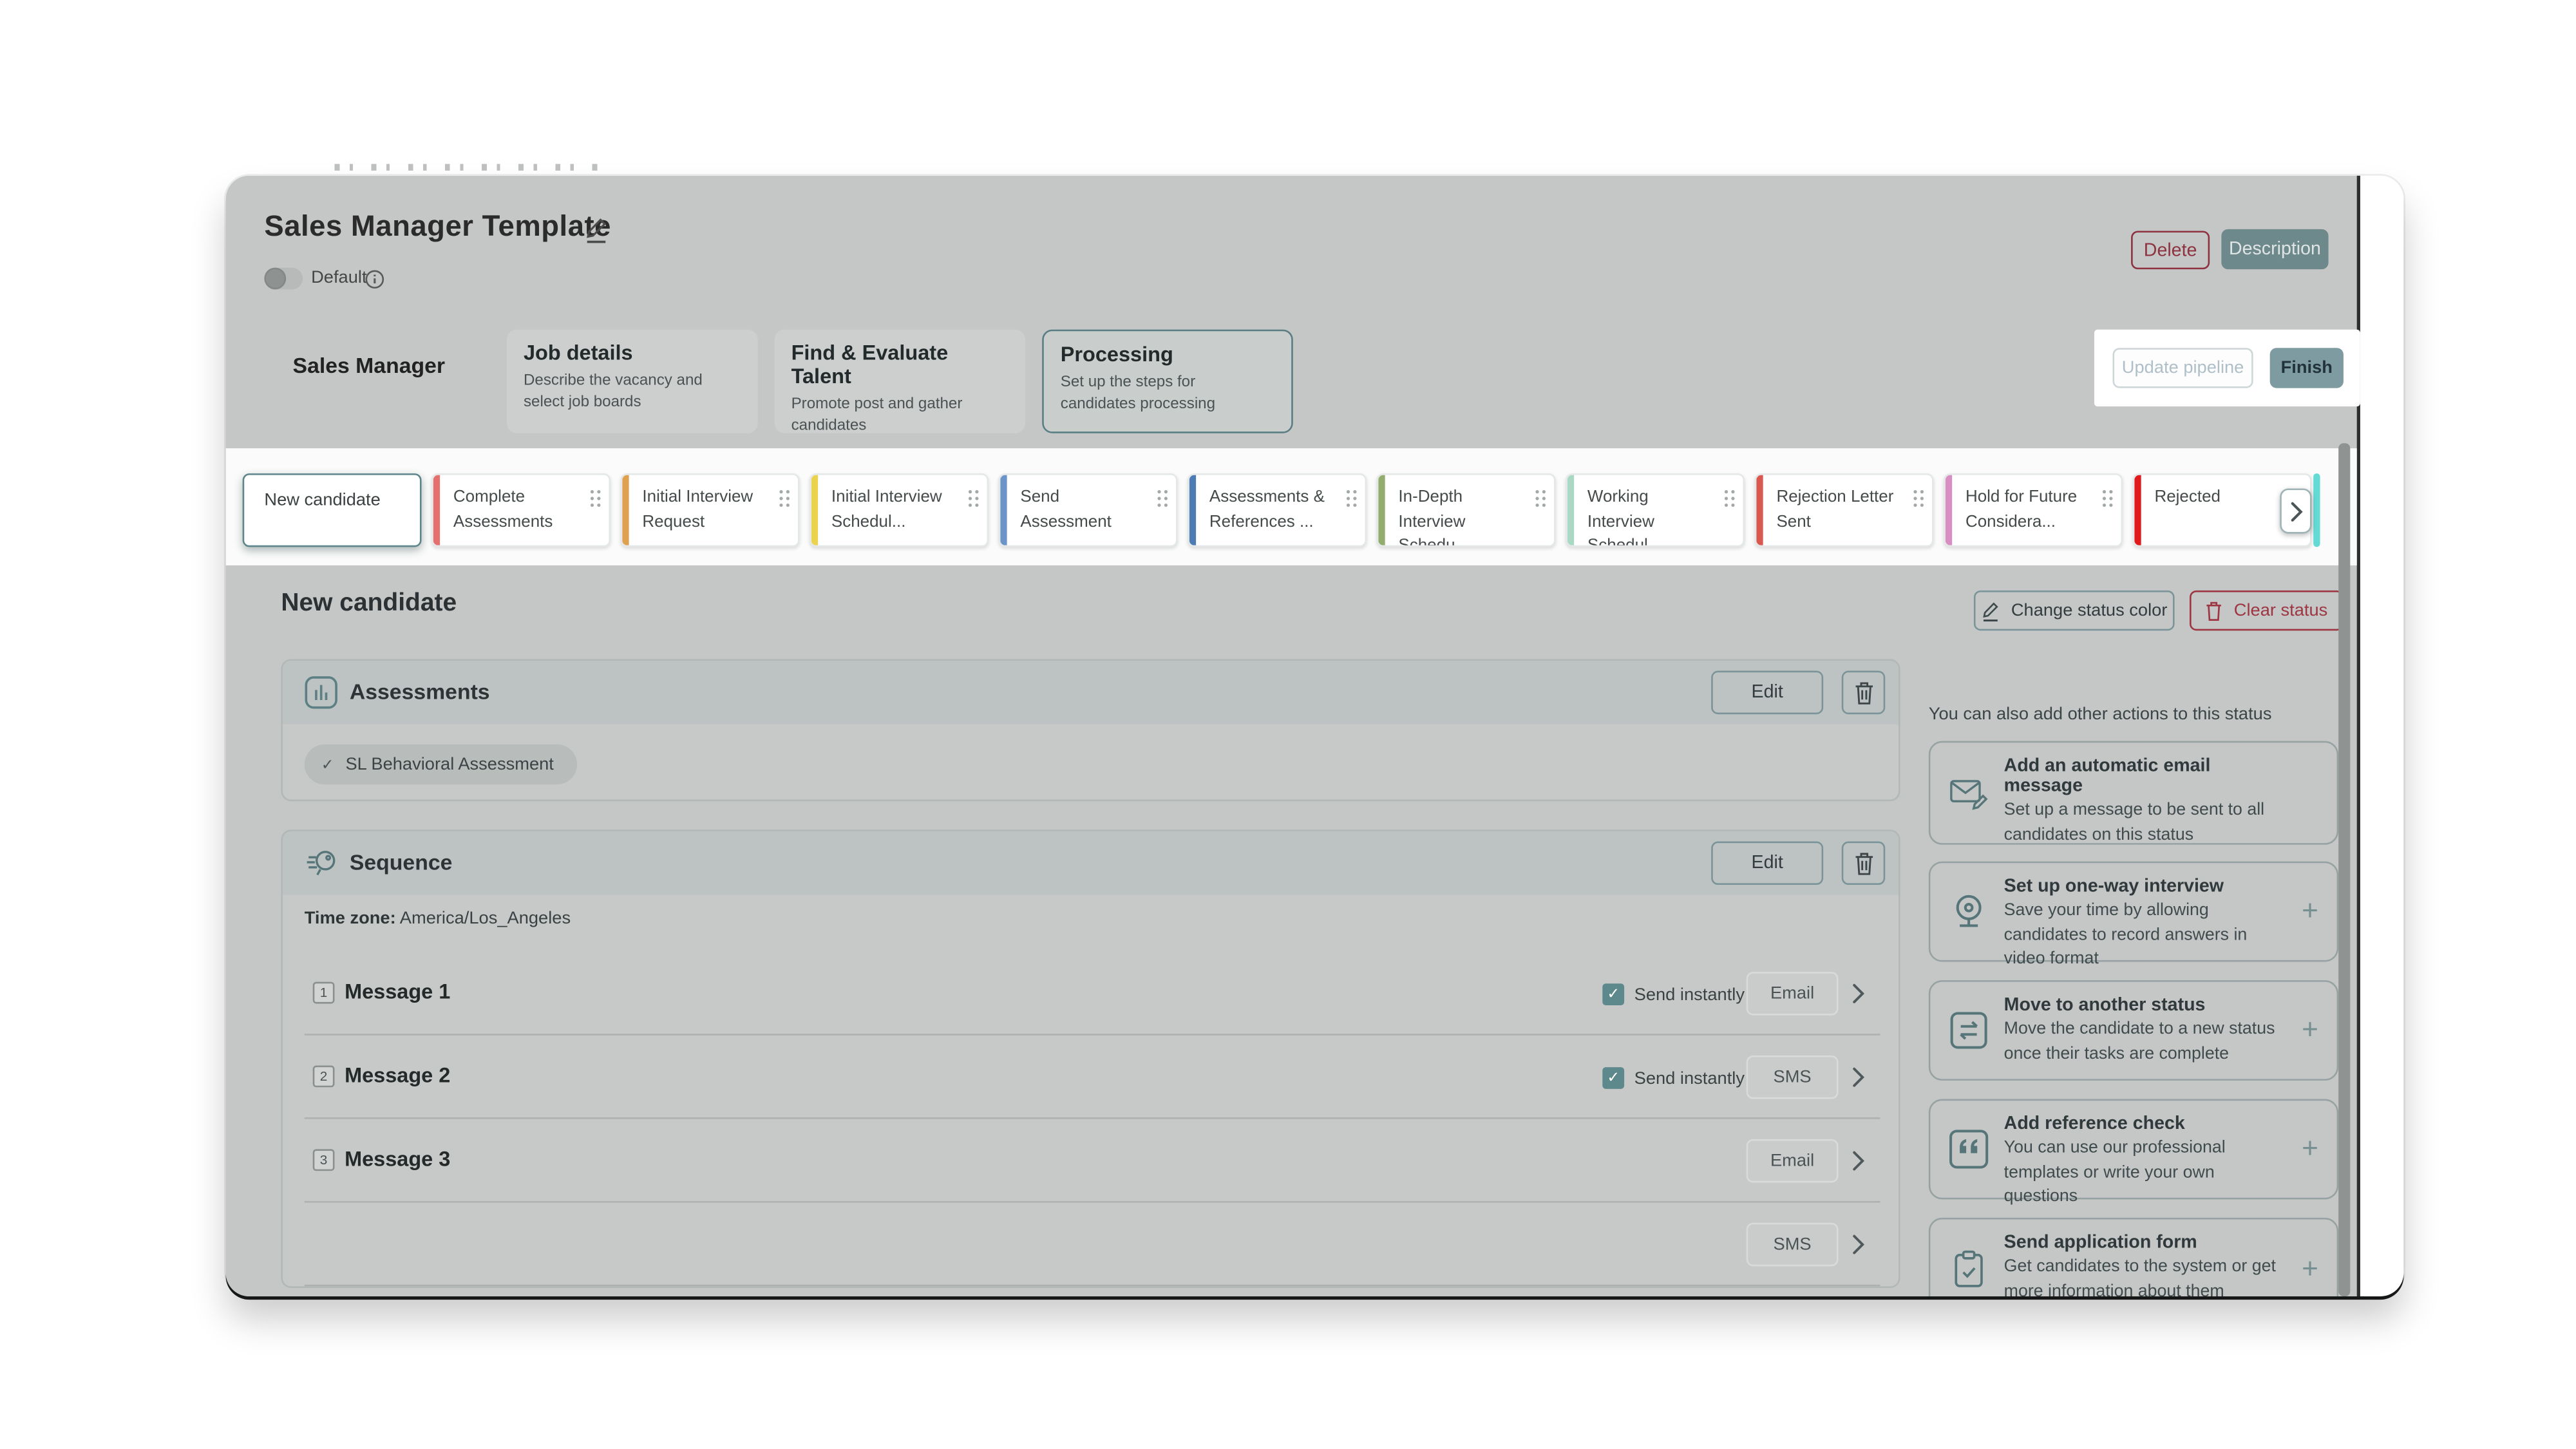 The image size is (2576, 1449). Describe the element at coordinates (1690, 1078) in the screenshot. I see `send-instantly-label: Send instantly` at that location.